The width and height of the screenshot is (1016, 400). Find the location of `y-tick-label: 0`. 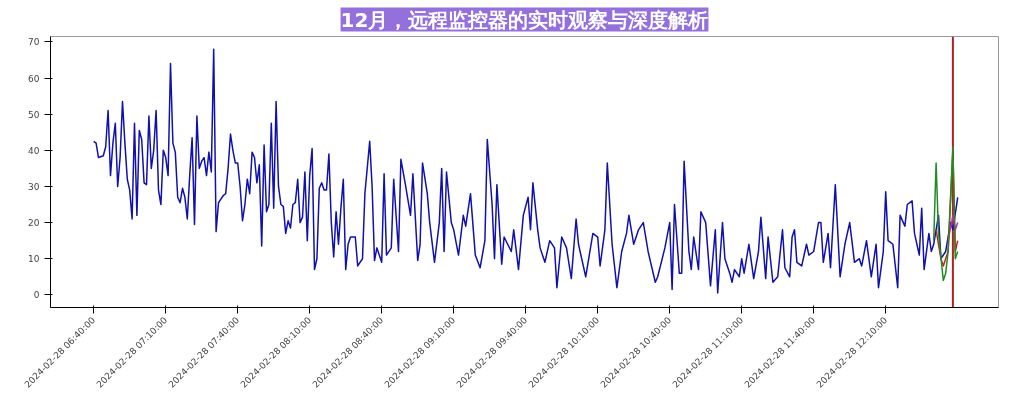

y-tick-label: 0 is located at coordinates (36, 295).